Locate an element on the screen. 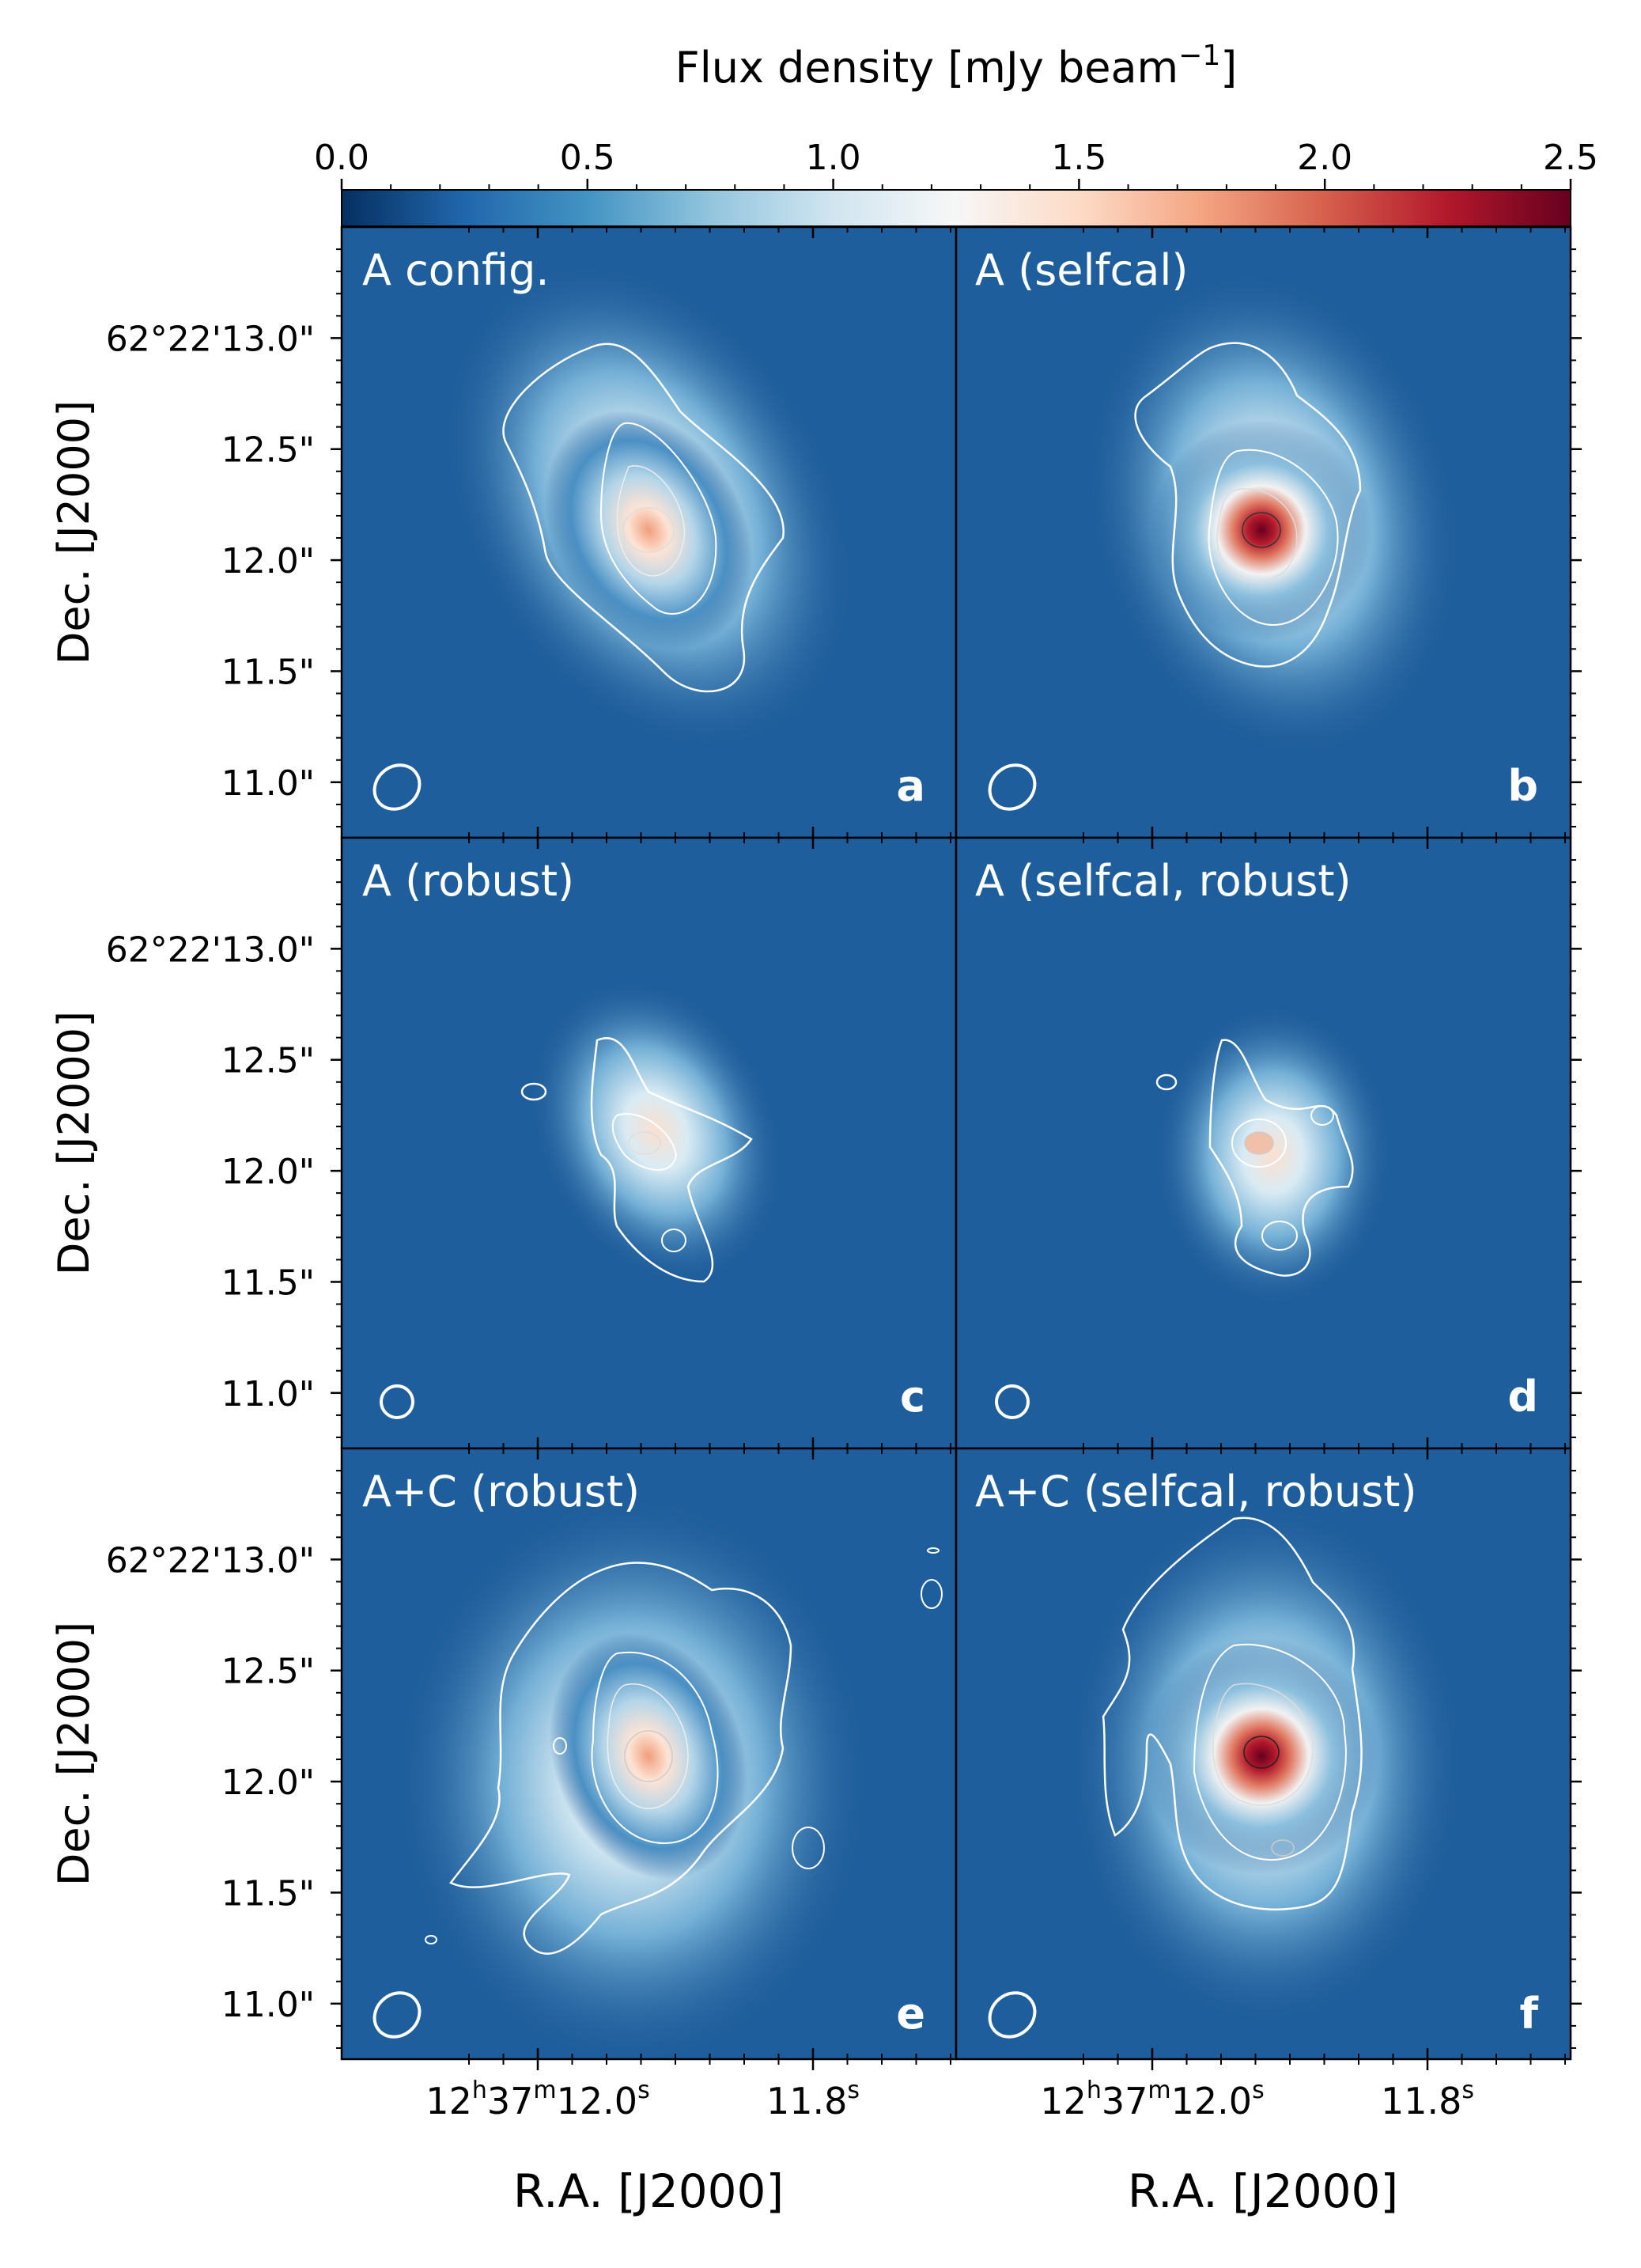 The image size is (1641, 2268). colorbar-label: Flux density [mJy beam−1] is located at coordinates (956, 66).